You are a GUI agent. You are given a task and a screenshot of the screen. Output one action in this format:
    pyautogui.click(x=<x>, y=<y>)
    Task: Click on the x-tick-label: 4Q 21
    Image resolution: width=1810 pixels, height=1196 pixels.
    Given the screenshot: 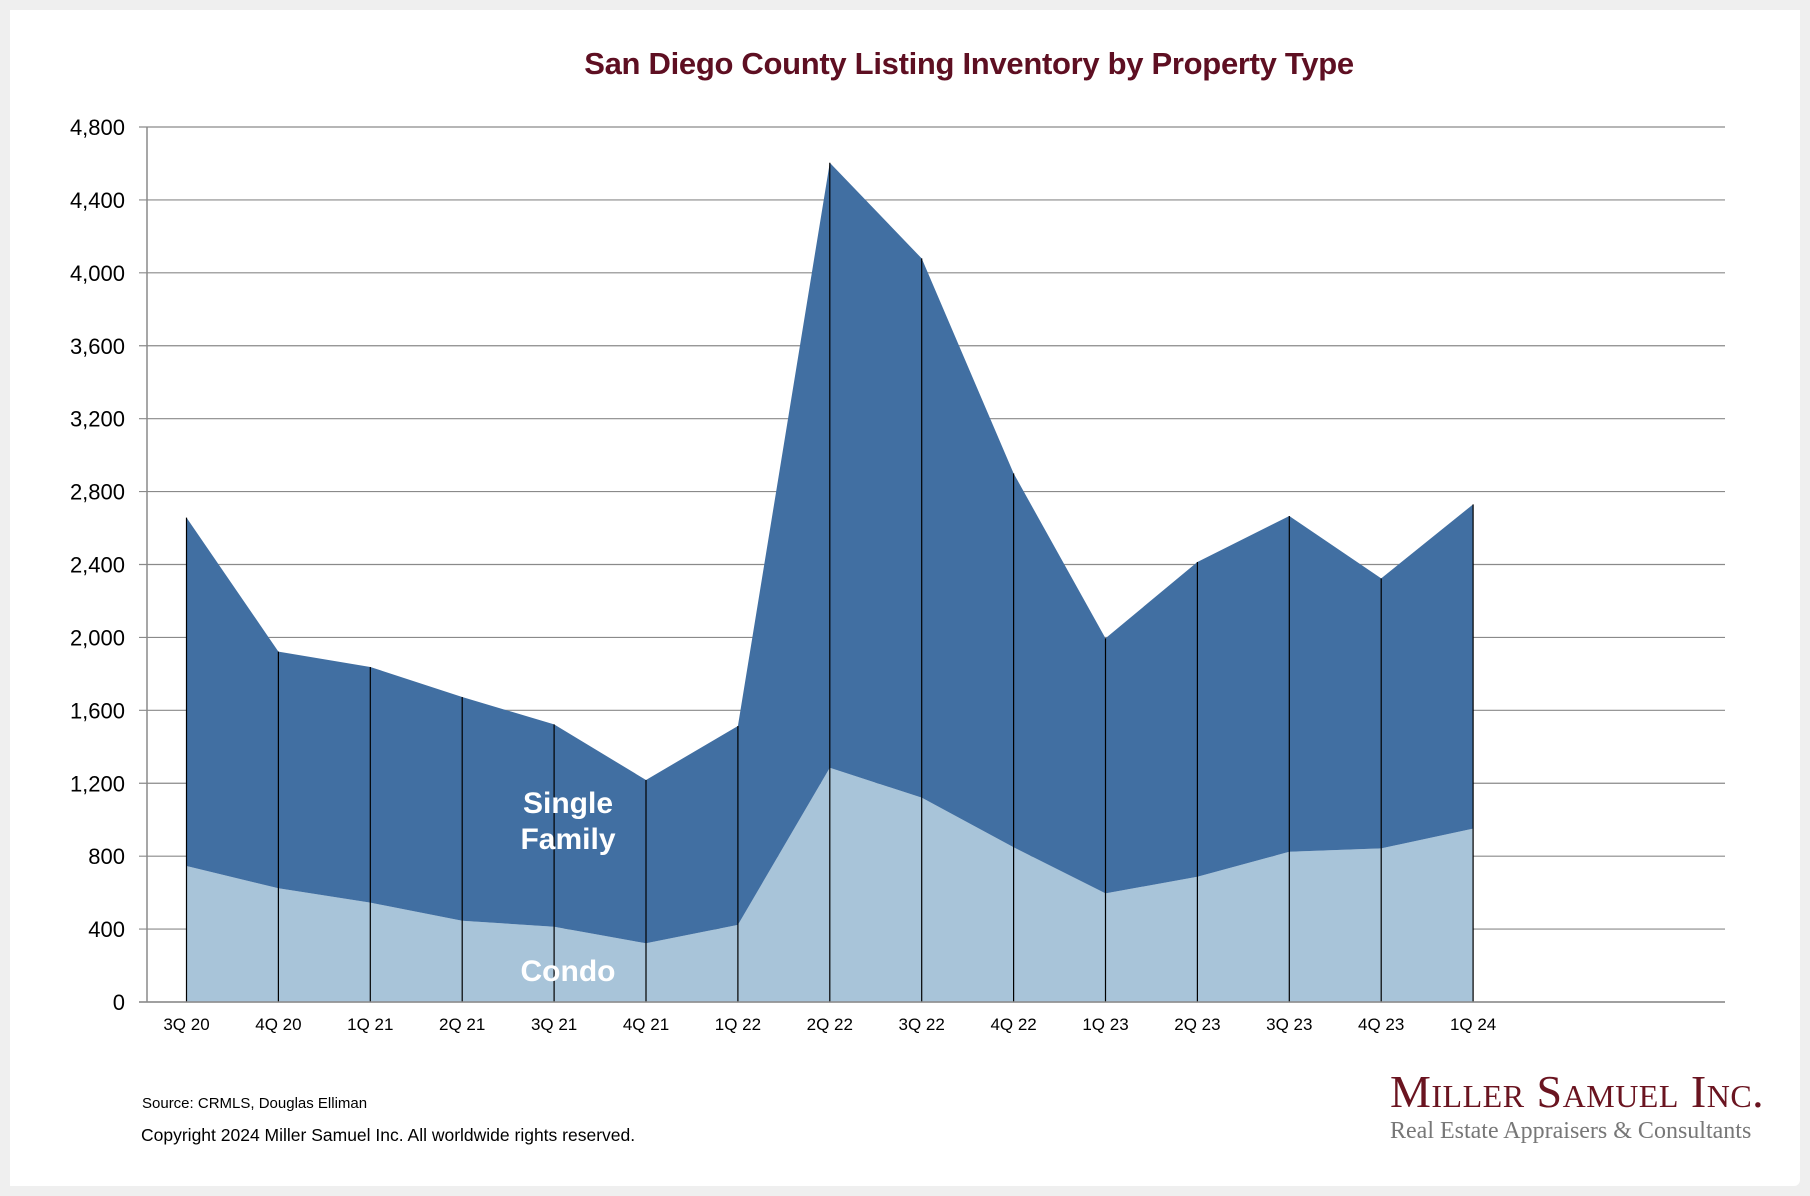 What is the action you would take?
    pyautogui.click(x=646, y=1024)
    